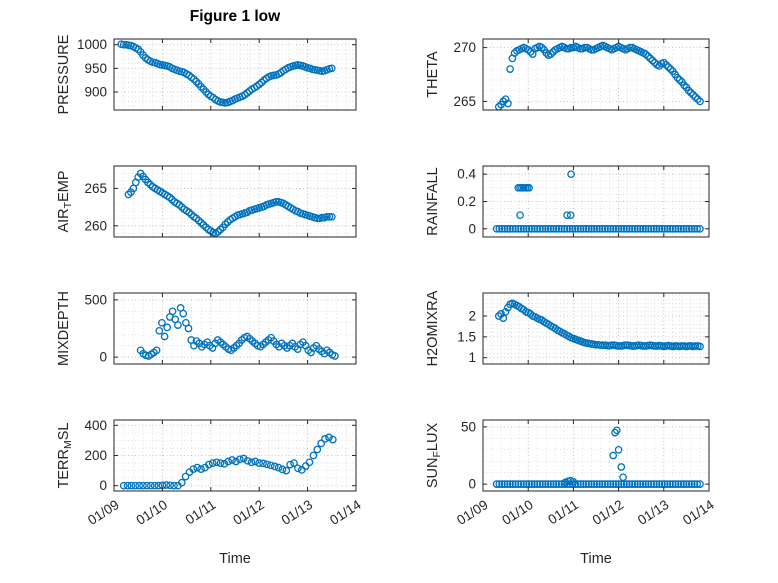 This screenshot has height=583, width=778. I want to click on series-pressure-points, so click(226, 73).